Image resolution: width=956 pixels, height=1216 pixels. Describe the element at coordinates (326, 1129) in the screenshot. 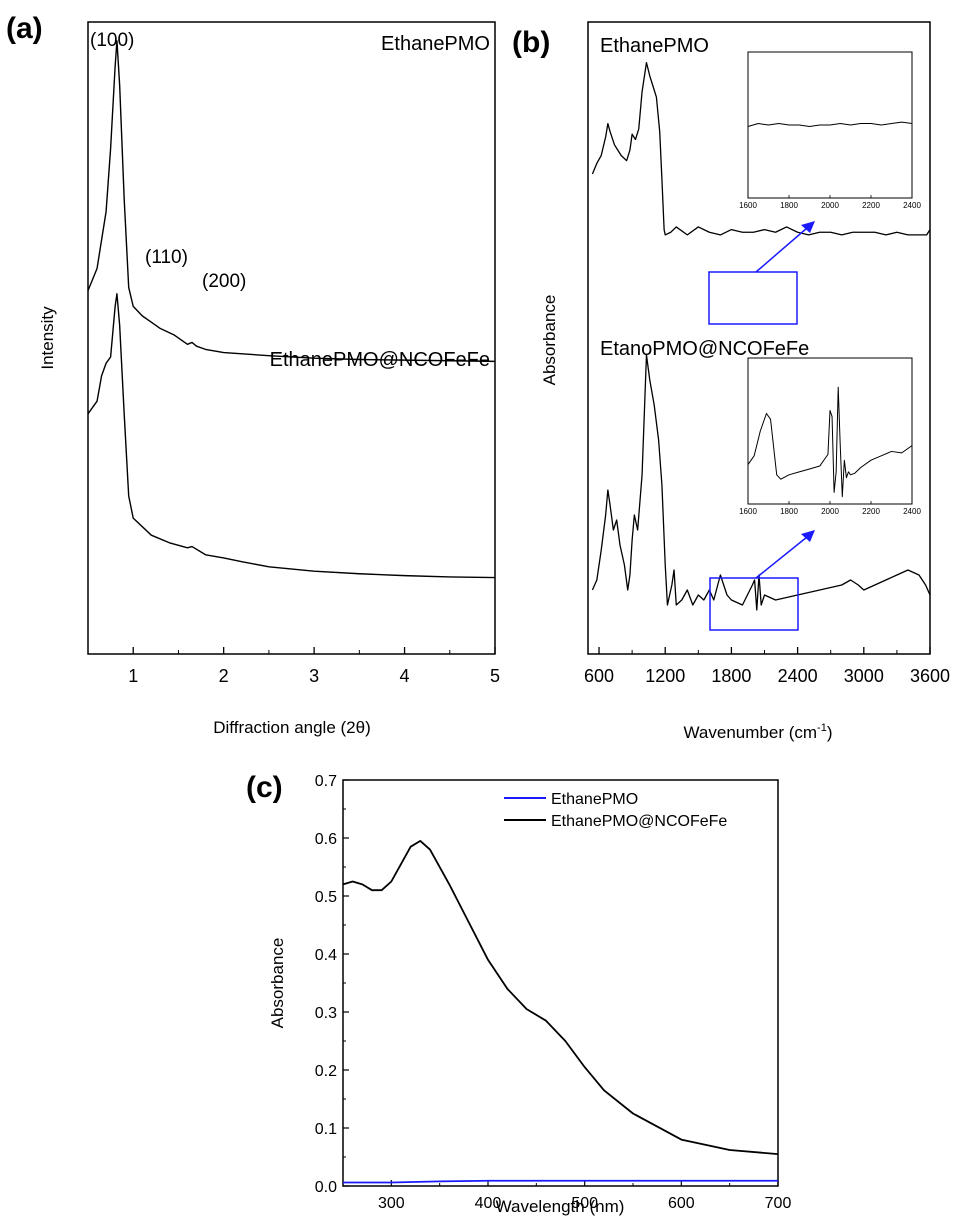

I see `panel-c-y-tick-label: 0.1` at that location.